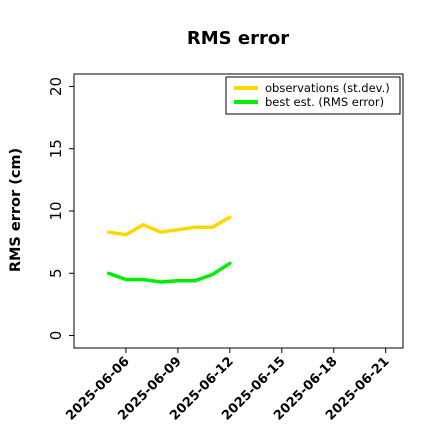  I want to click on legend-entry: best est. (RMS error), so click(324, 102).